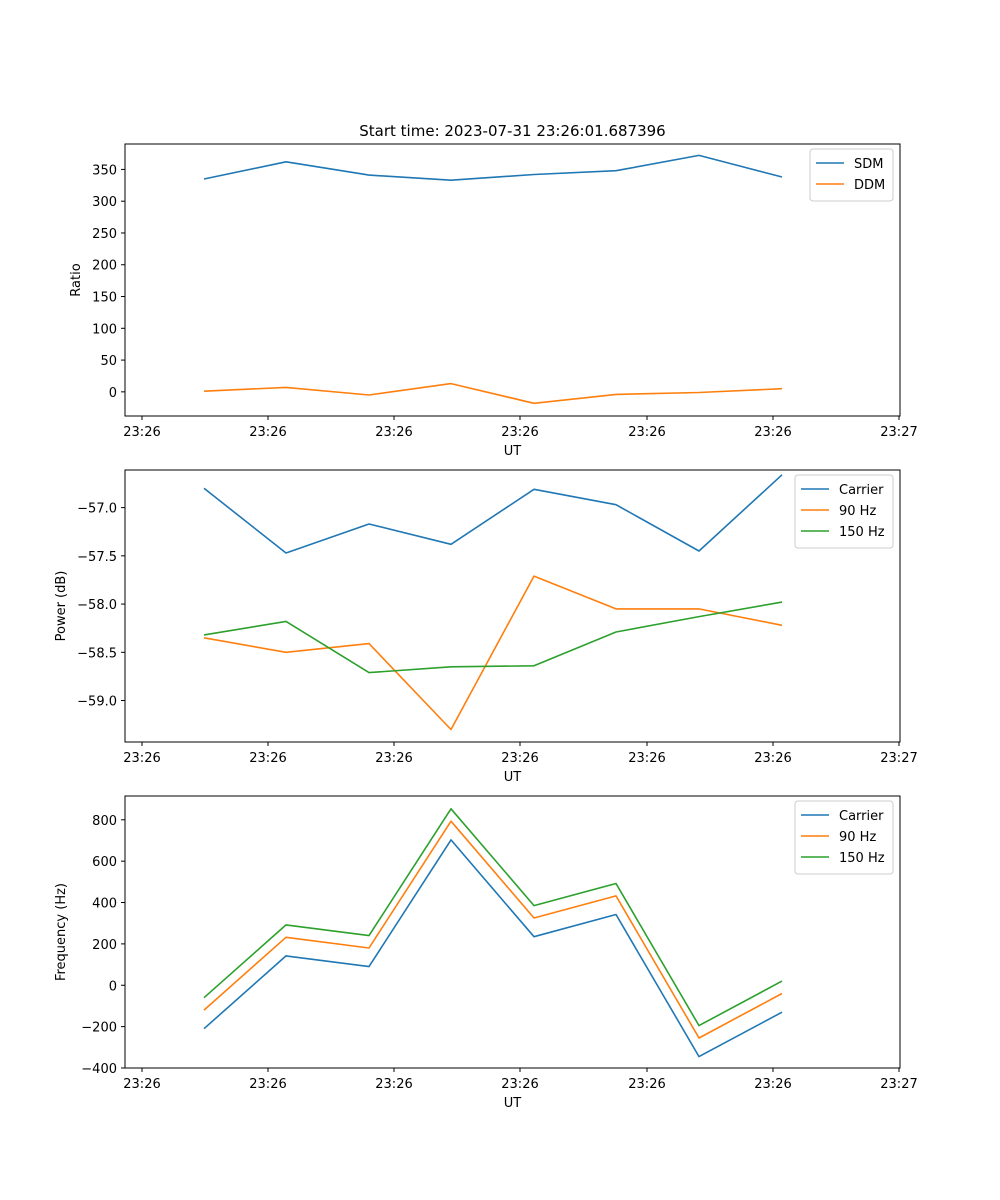 The height and width of the screenshot is (1200, 1000). What do you see at coordinates (108, 361) in the screenshot?
I see `y-tick-label: 50` at bounding box center [108, 361].